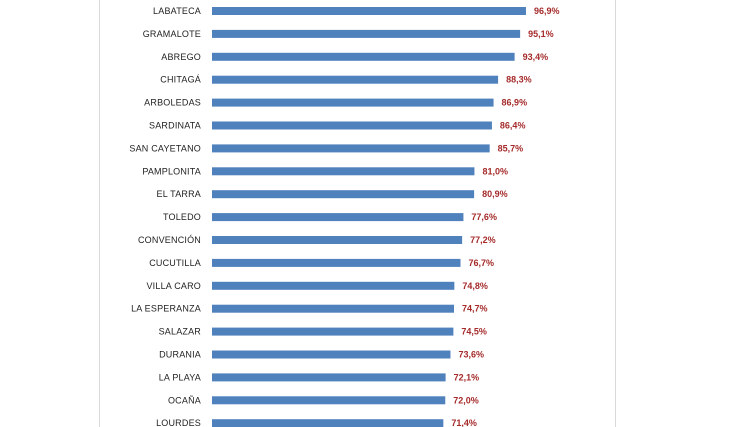  I want to click on category-label: ABREGO, so click(181, 57).